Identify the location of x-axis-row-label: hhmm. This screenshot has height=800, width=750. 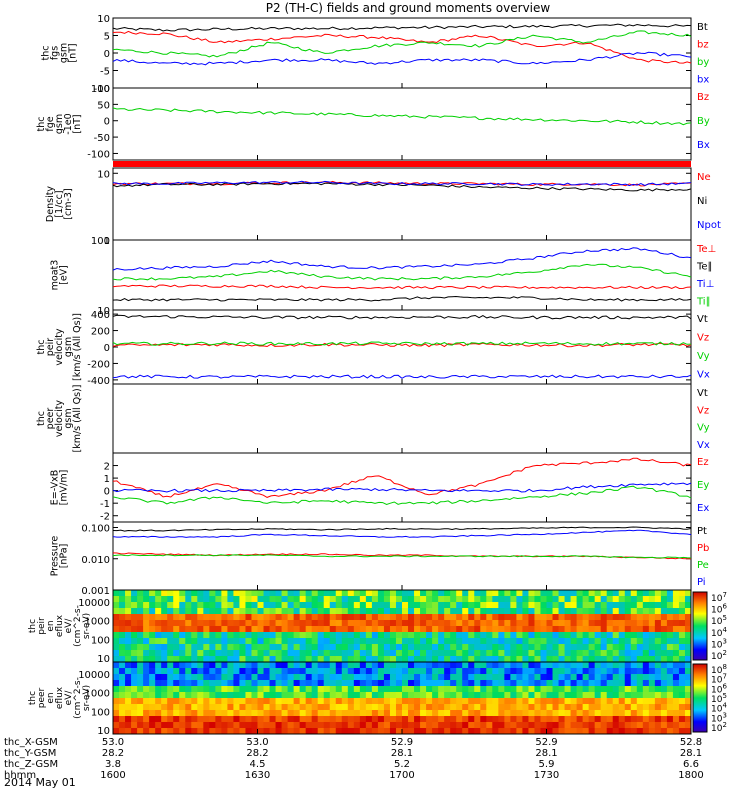
(20, 775).